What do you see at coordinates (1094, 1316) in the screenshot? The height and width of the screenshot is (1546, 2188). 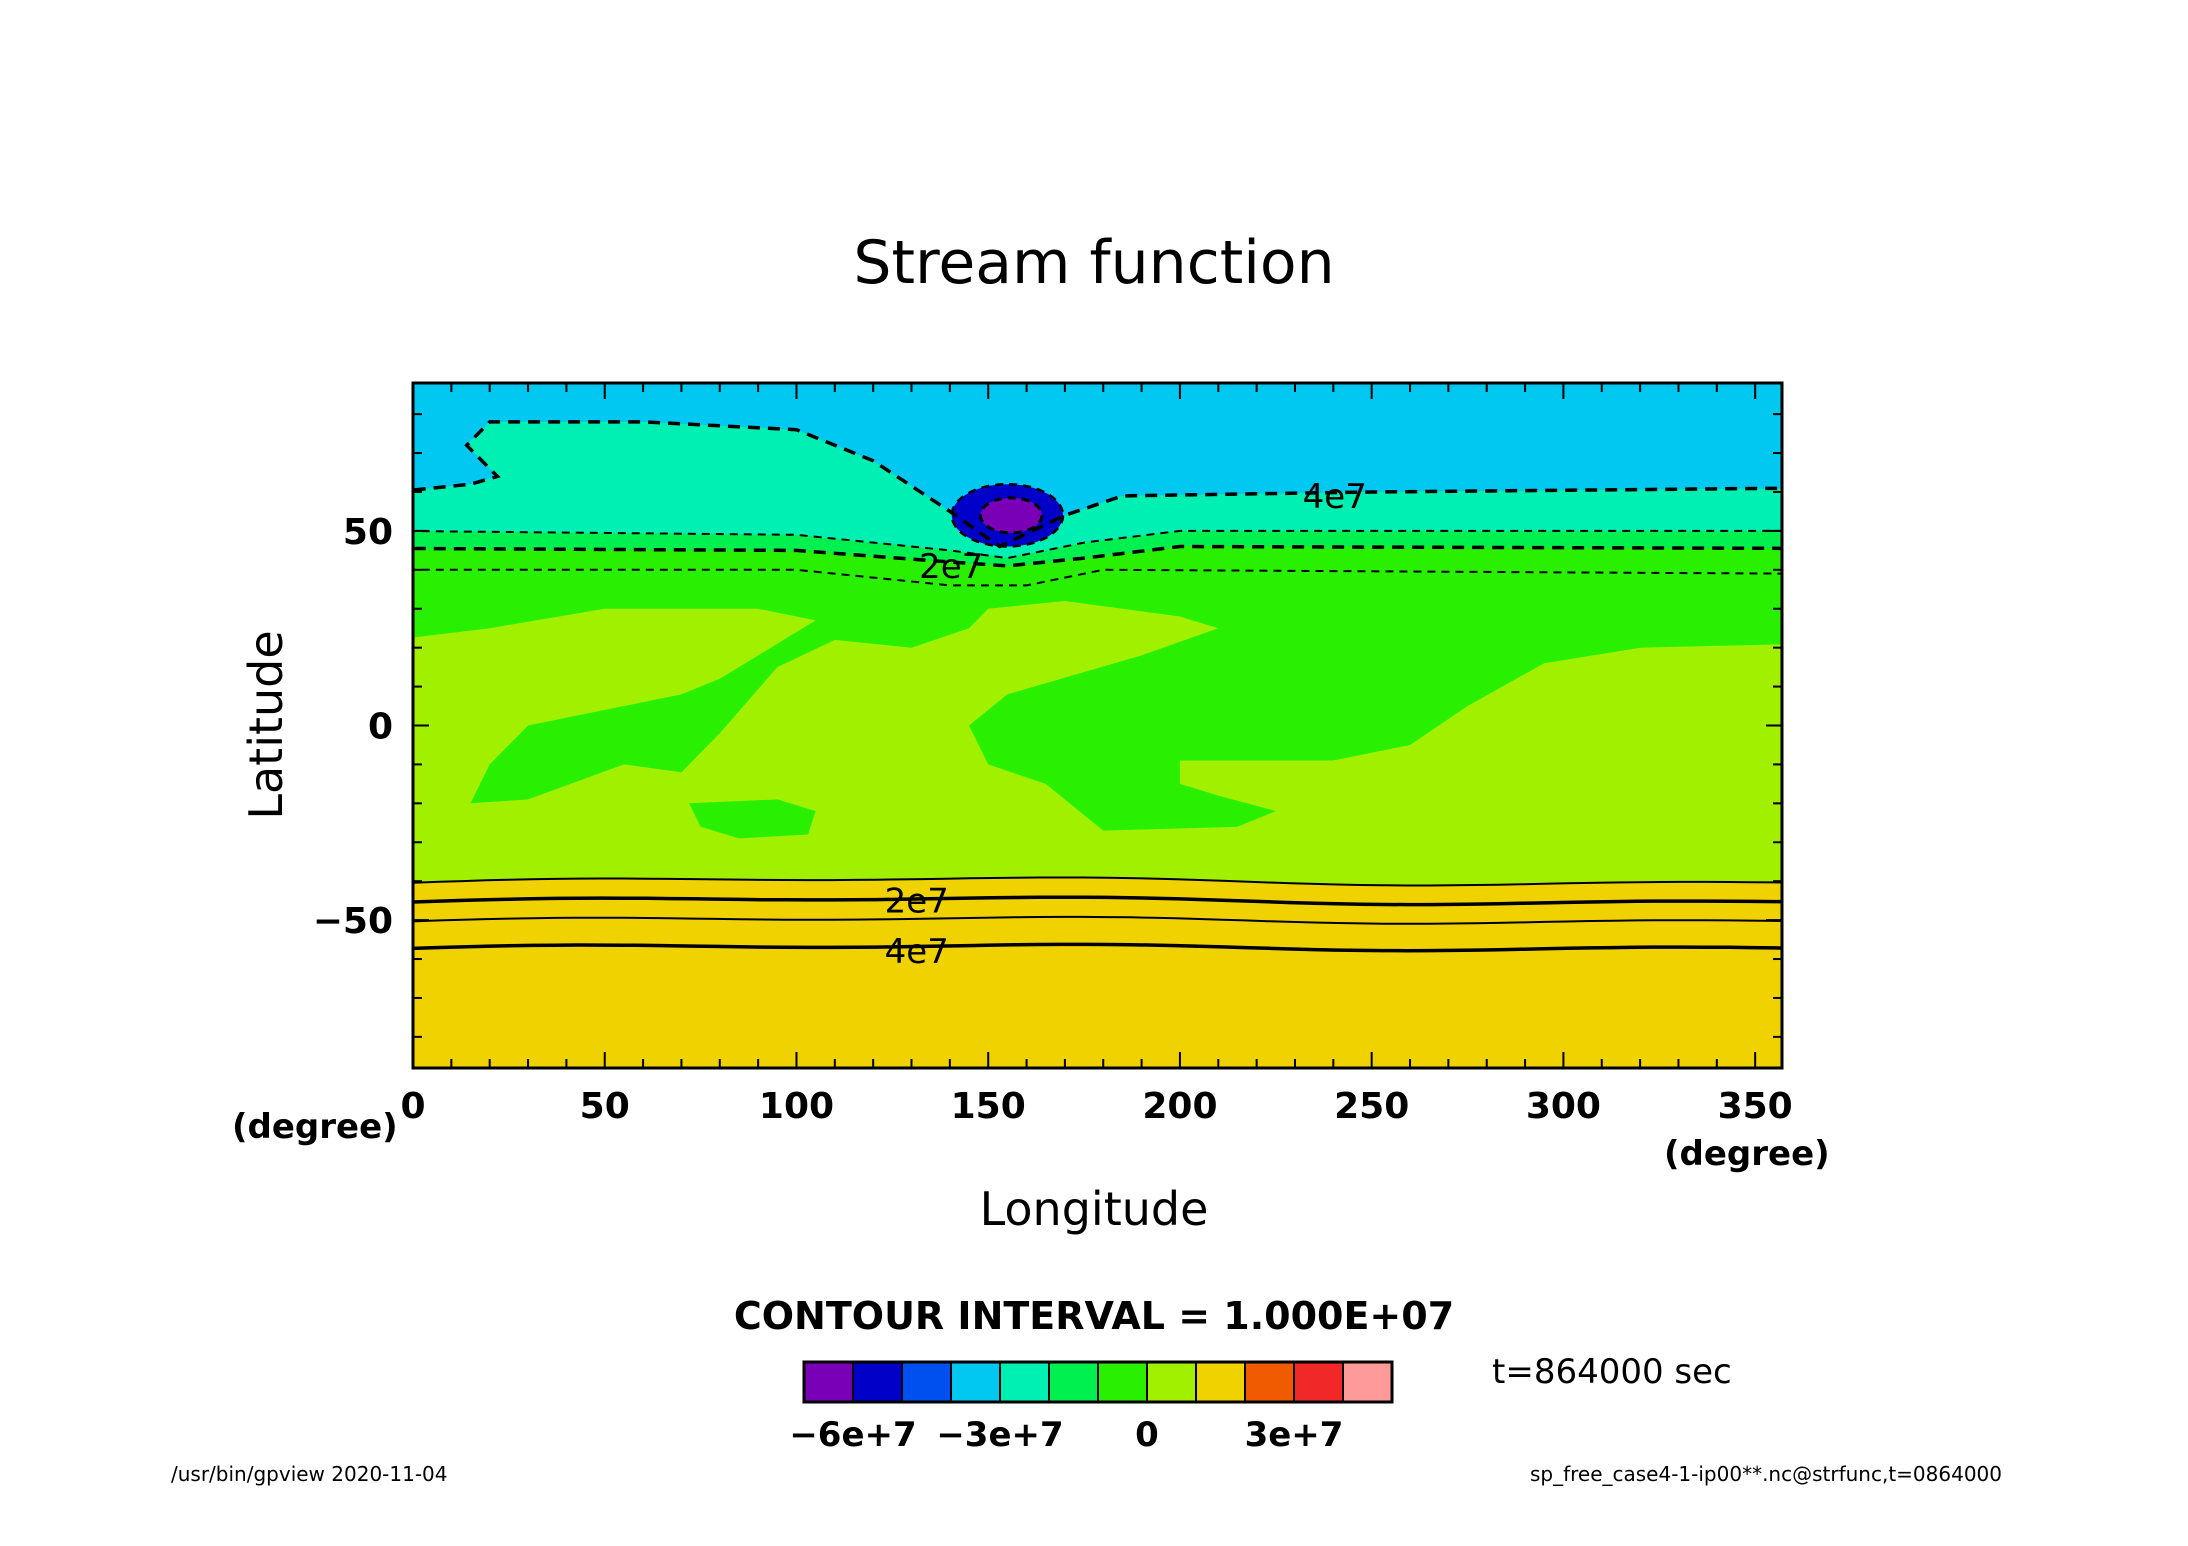 I see `contour-interval-label: CONTOUR INTERVAL = 1.000E+07` at bounding box center [1094, 1316].